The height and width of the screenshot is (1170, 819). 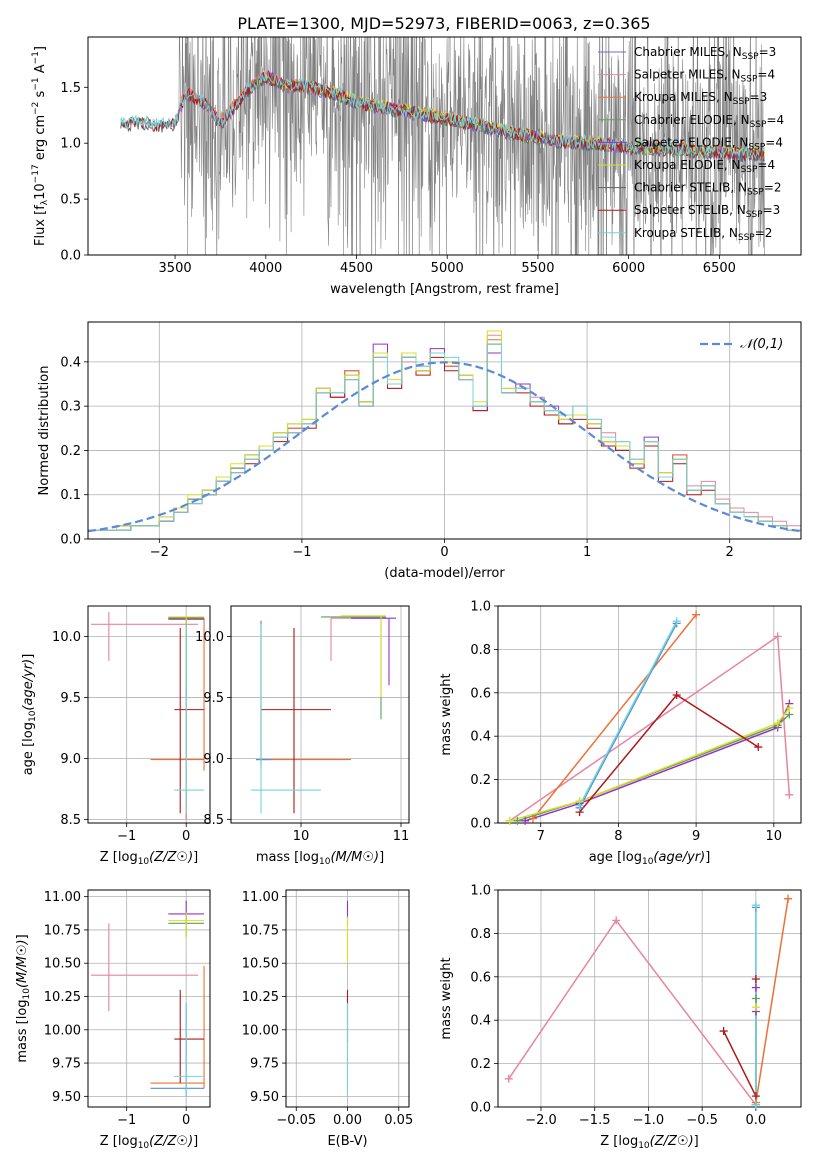 I want to click on legend-entry: Kroupa MILES, NSSP=3, so click(x=700, y=98).